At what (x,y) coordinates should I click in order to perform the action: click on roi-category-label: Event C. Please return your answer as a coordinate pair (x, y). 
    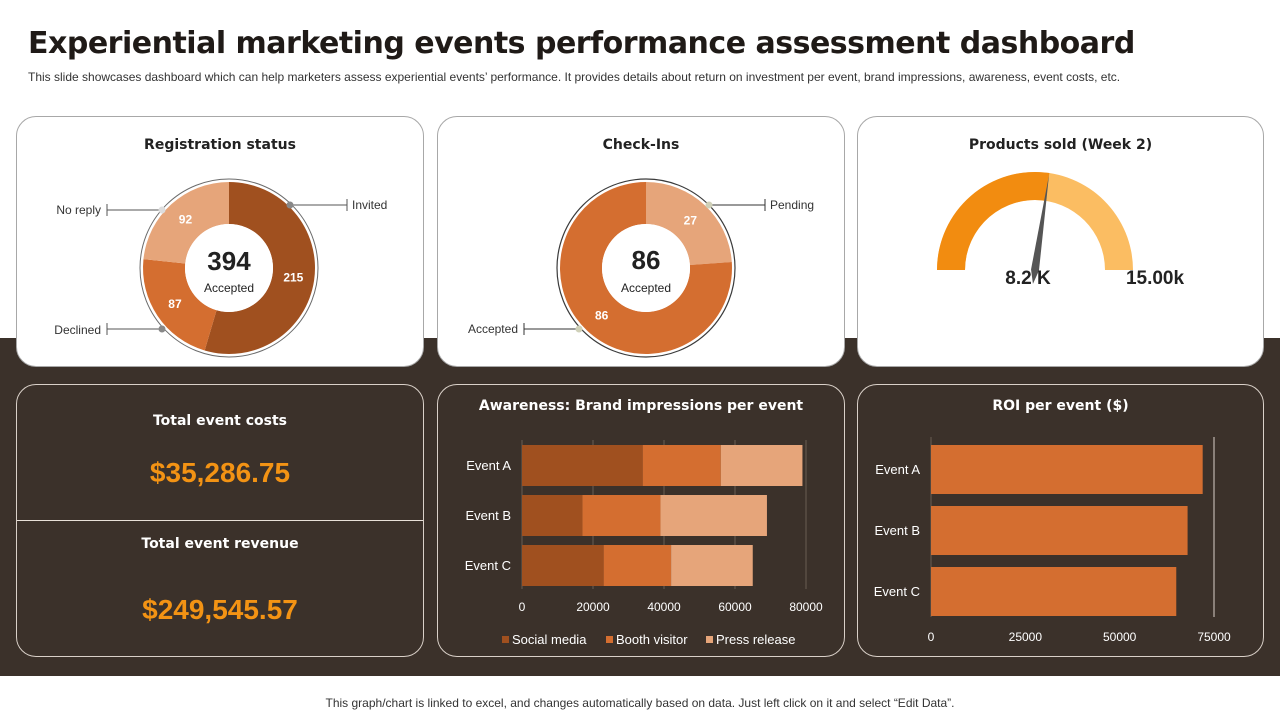
    Looking at the image, I should click on (897, 591).